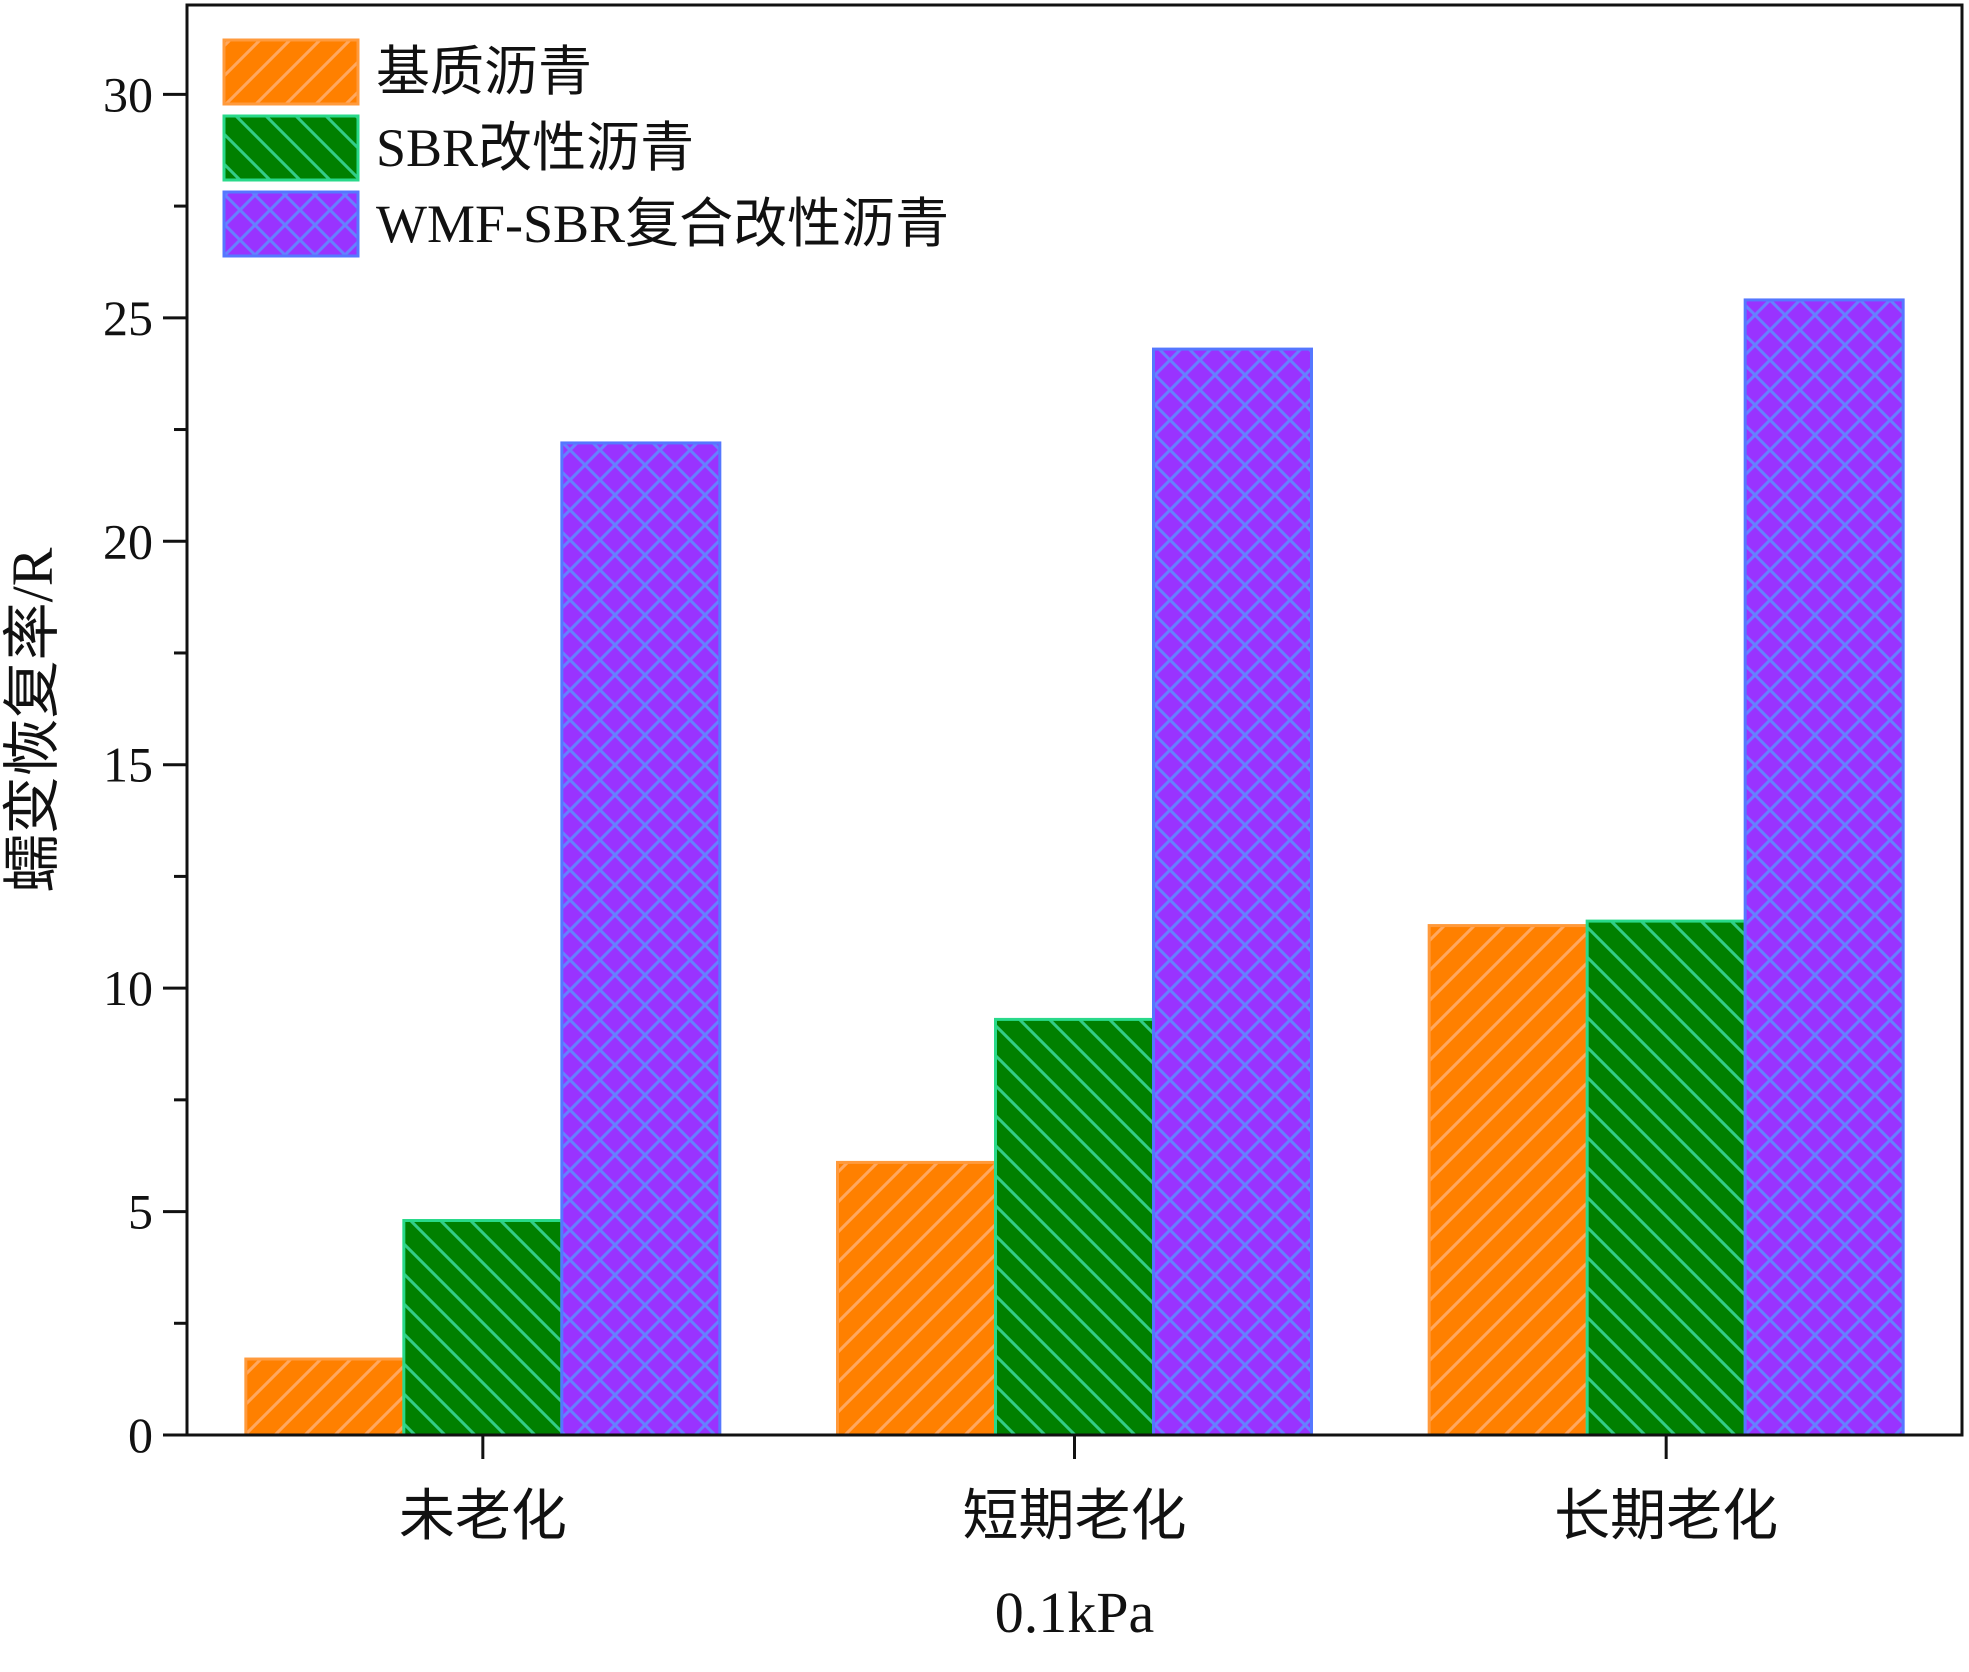 This screenshot has width=1969, height=1672. Describe the element at coordinates (140, 1212) in the screenshot. I see `y-tick-label: 5` at that location.